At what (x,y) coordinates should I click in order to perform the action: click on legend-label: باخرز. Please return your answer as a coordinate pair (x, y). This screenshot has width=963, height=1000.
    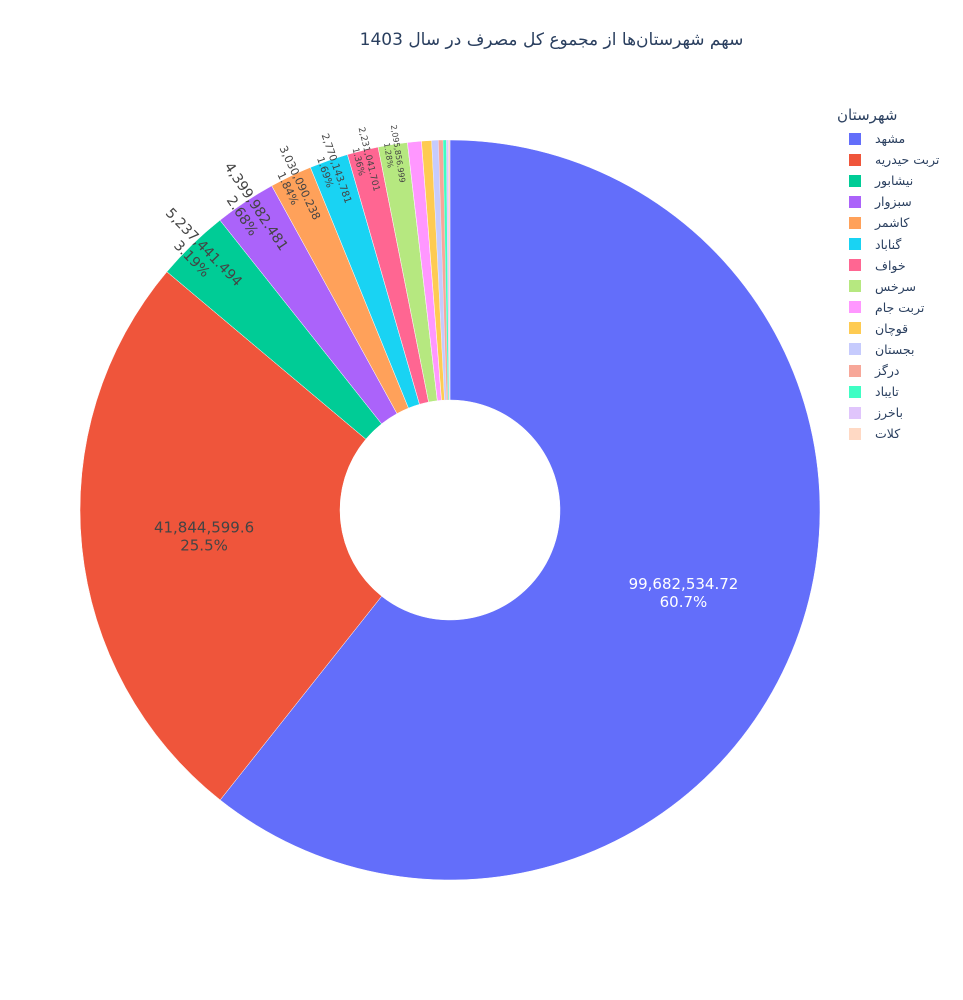
    Looking at the image, I should click on (889, 413).